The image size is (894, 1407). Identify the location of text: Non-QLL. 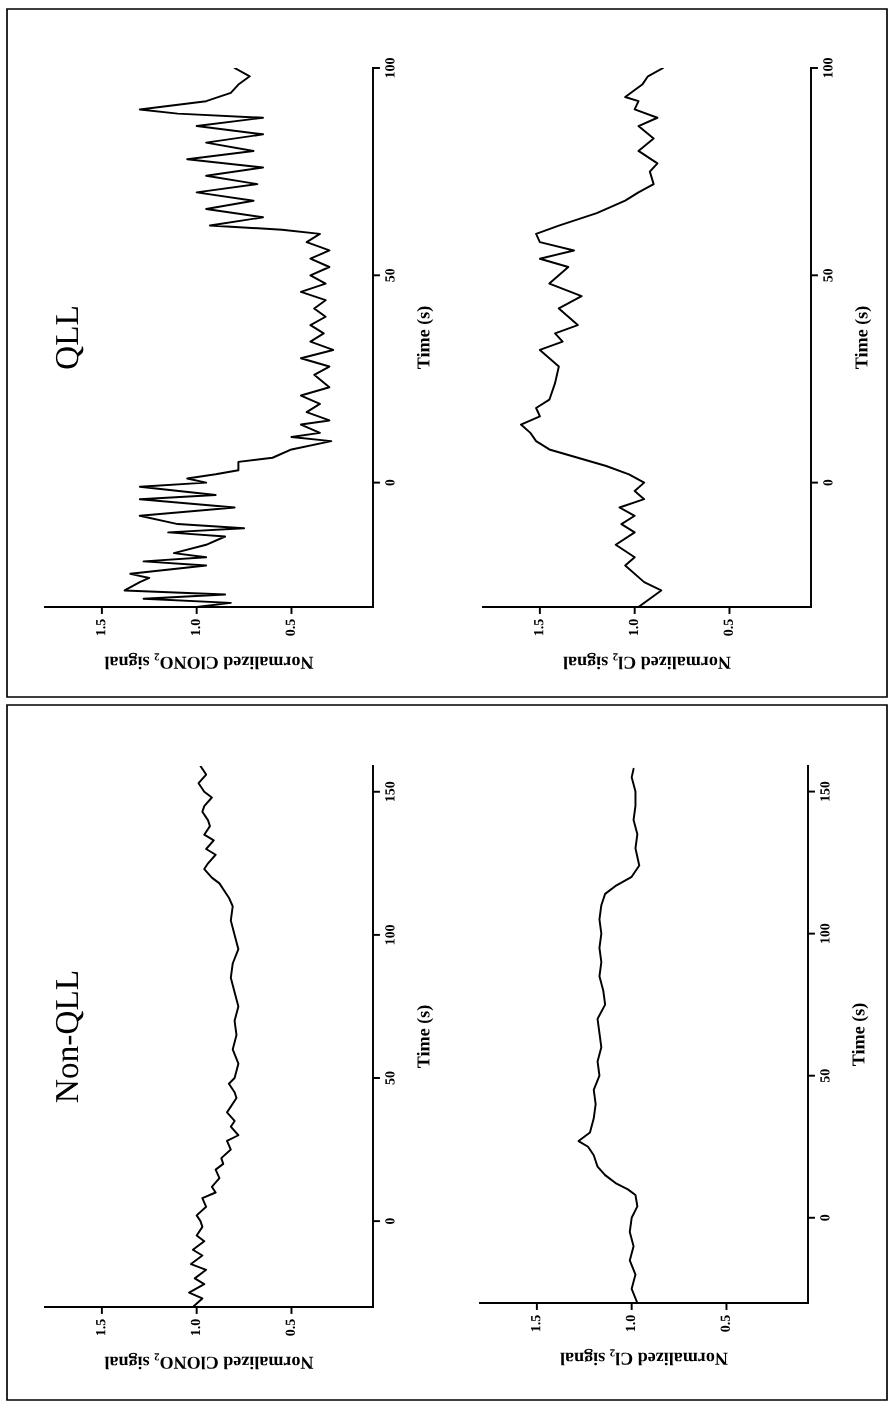
(69, 1037).